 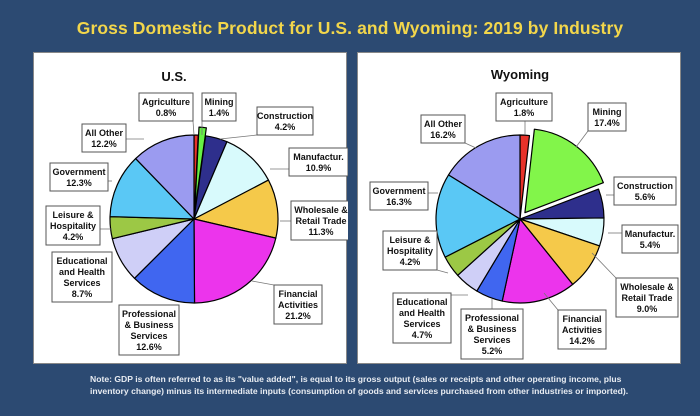 I want to click on data-label-manufactur: Manufactur.5.4%, so click(x=643, y=239).